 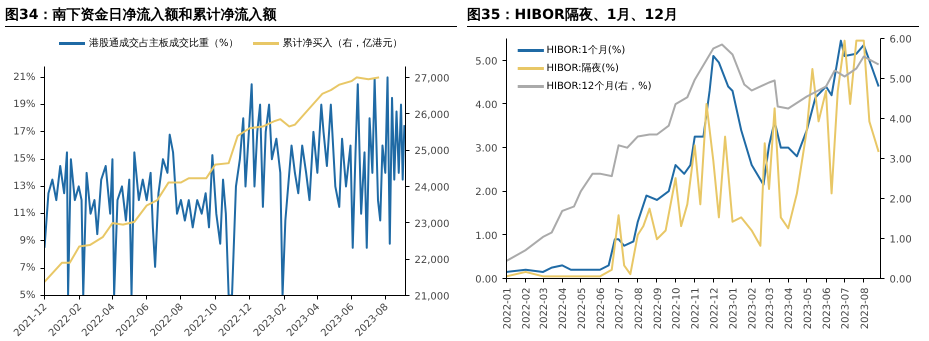 What do you see at coordinates (432, 152) in the screenshot?
I see `y2-tick-label: 25,000` at bounding box center [432, 152].